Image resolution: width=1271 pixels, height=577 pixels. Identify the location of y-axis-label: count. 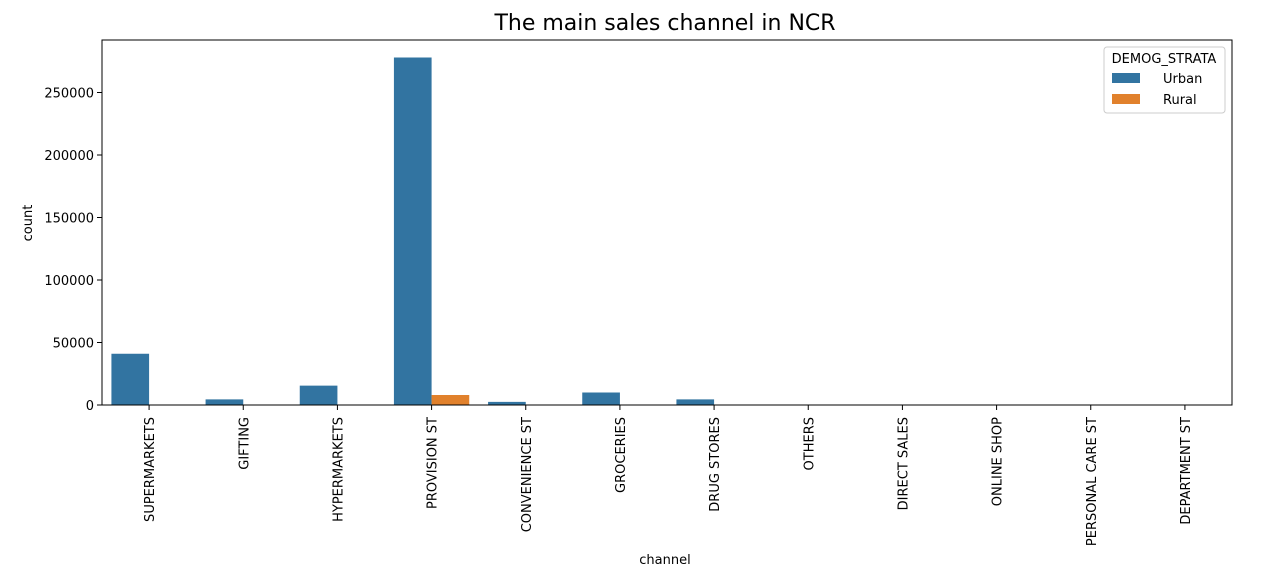
(28, 223).